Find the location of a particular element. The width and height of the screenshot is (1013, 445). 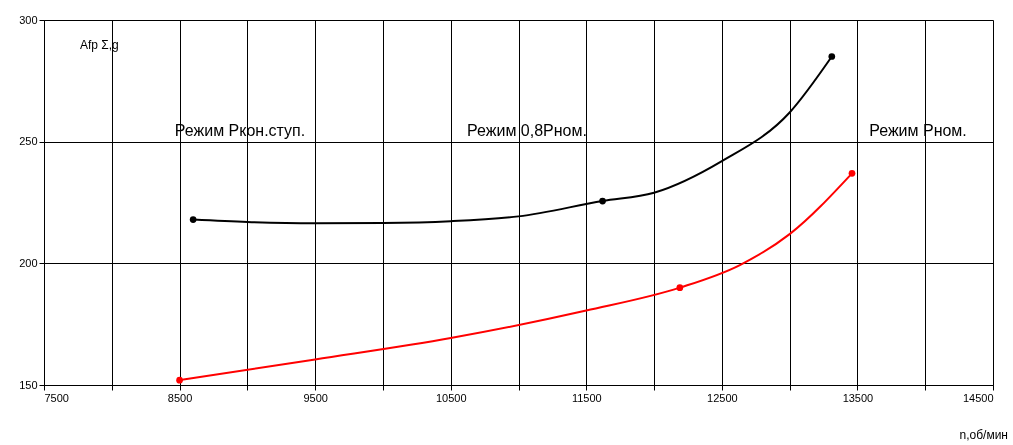

x-tick-label: 9500 is located at coordinates (315, 397).